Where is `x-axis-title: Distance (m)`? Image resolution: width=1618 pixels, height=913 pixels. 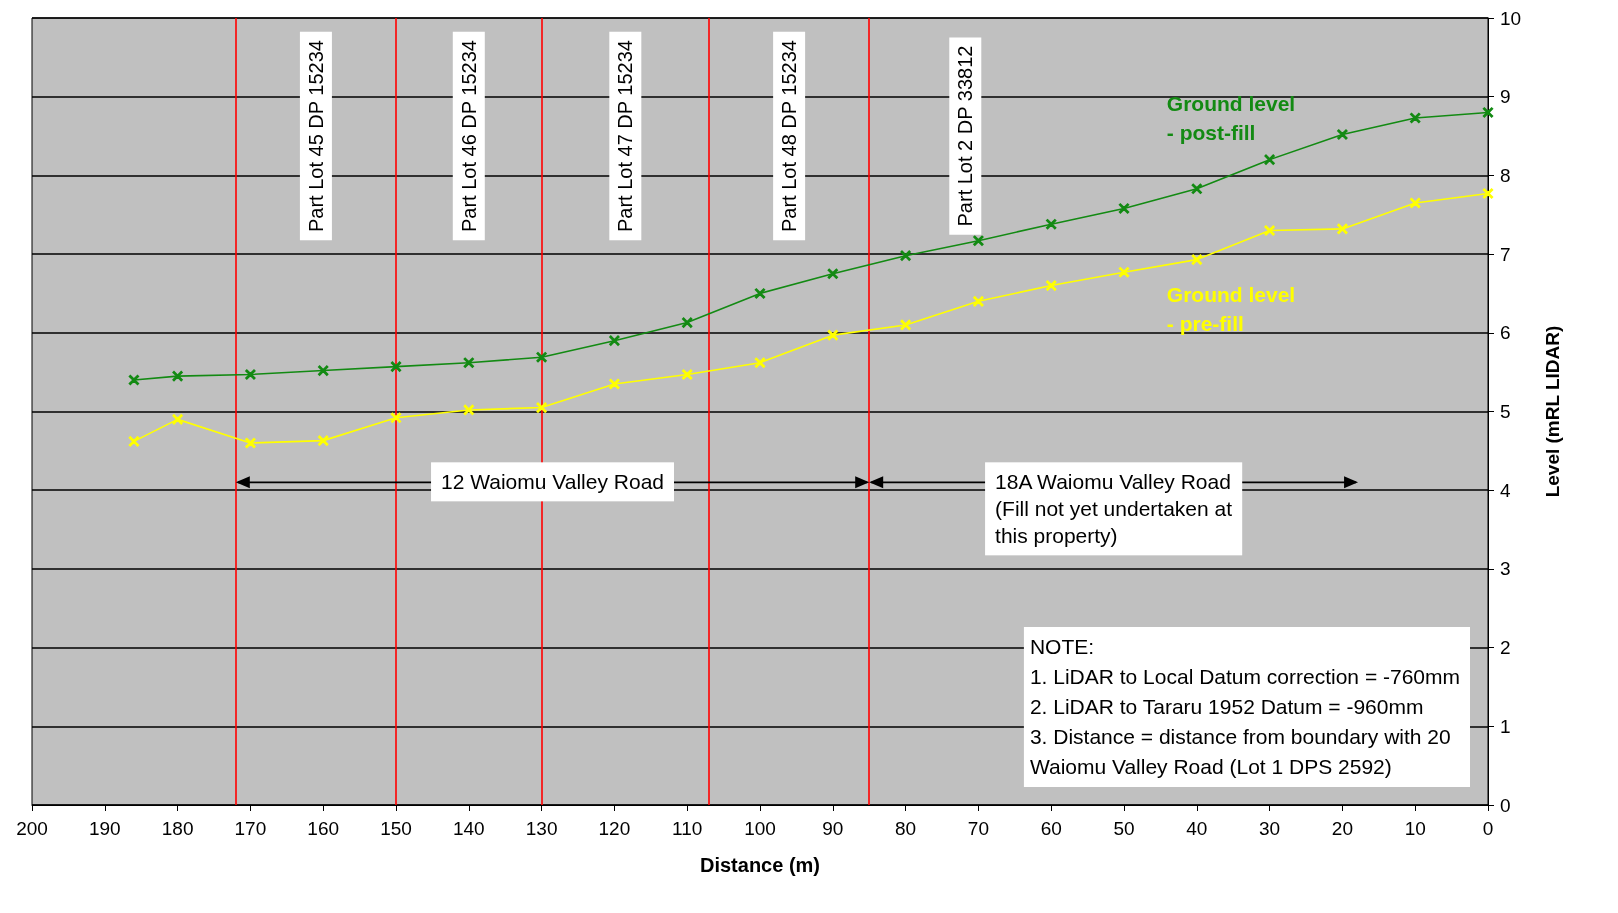 x-axis-title: Distance (m) is located at coordinates (760, 865).